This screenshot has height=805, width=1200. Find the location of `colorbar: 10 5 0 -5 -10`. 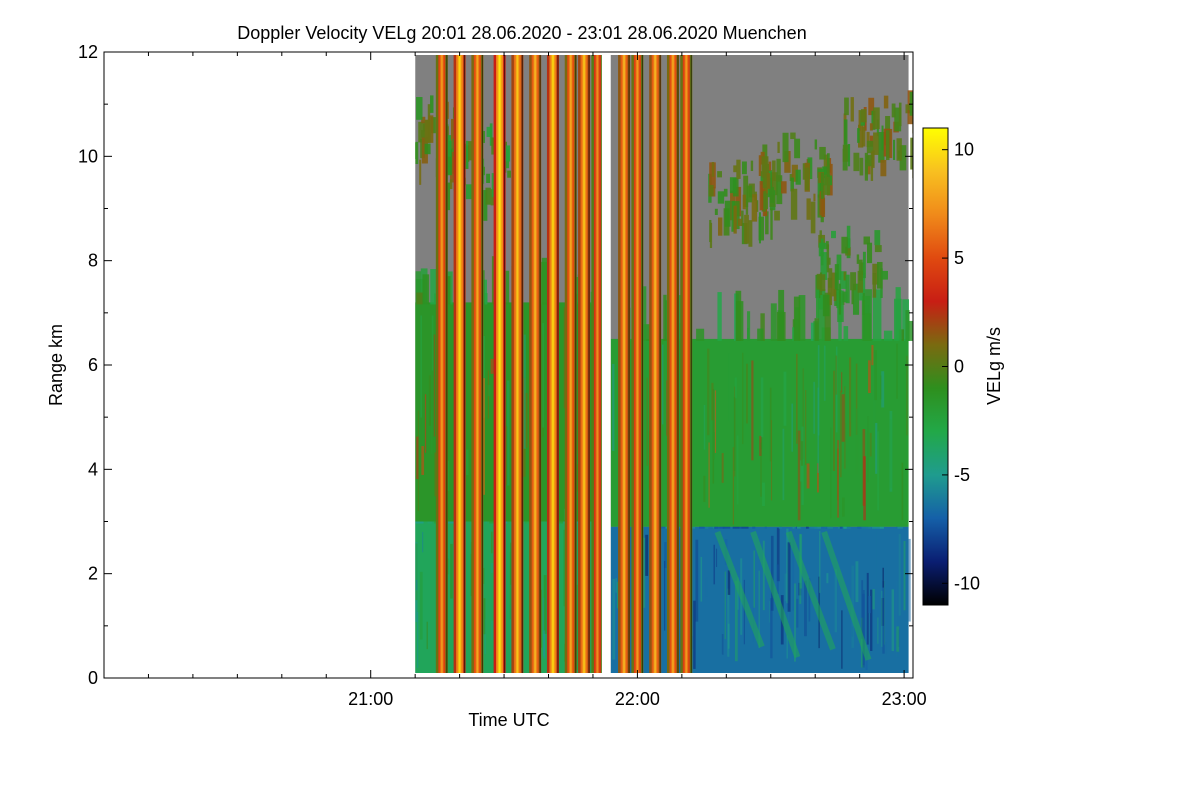

colorbar: 10 5 0 -5 -10 is located at coordinates (951, 366).